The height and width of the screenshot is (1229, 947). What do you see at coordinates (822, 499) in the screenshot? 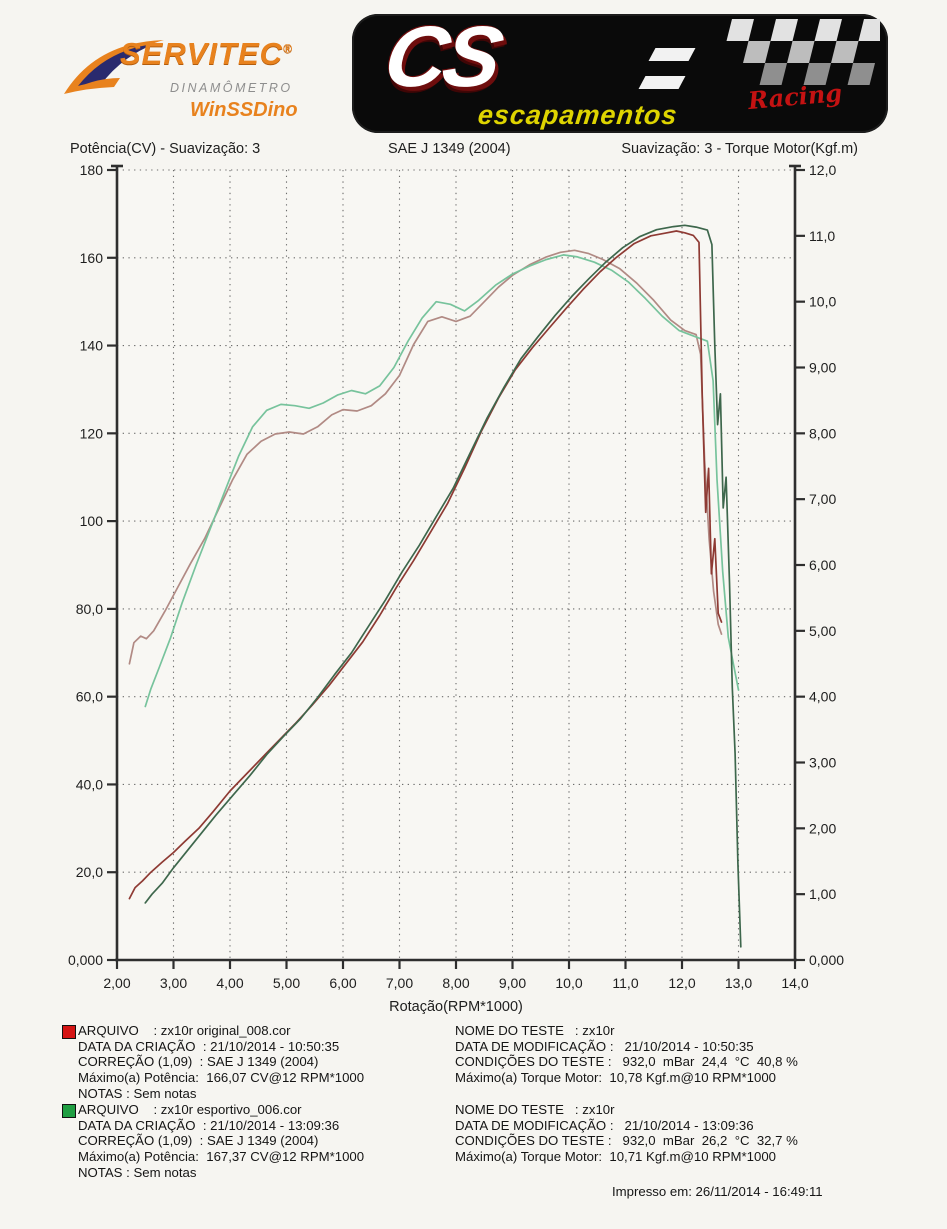
I see `y-right-tick-label: 7,00` at bounding box center [822, 499].